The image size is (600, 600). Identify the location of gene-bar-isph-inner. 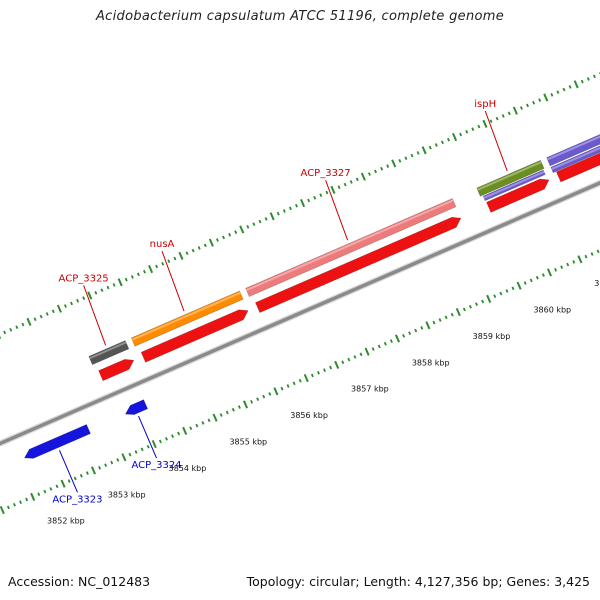
(514, 185).